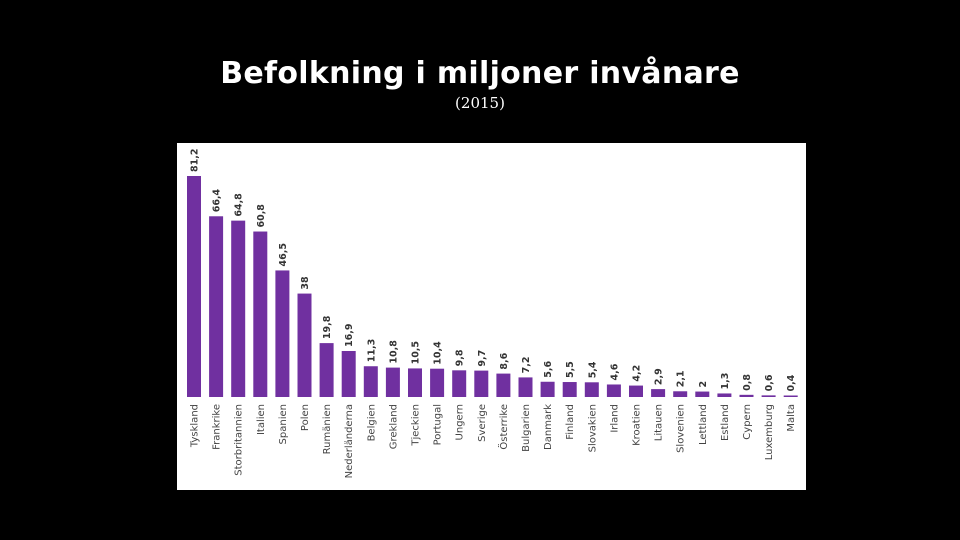  Describe the element at coordinates (703, 384) in the screenshot. I see `value-label-23: 2` at that location.